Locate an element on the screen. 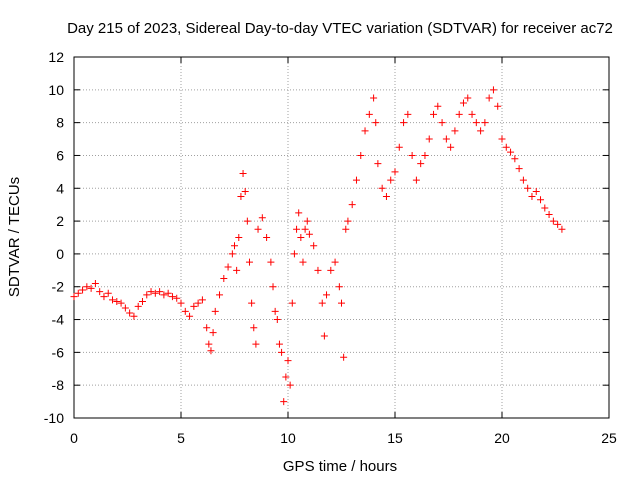 The image size is (640, 480). x-tick-label: 10 is located at coordinates (288, 438).